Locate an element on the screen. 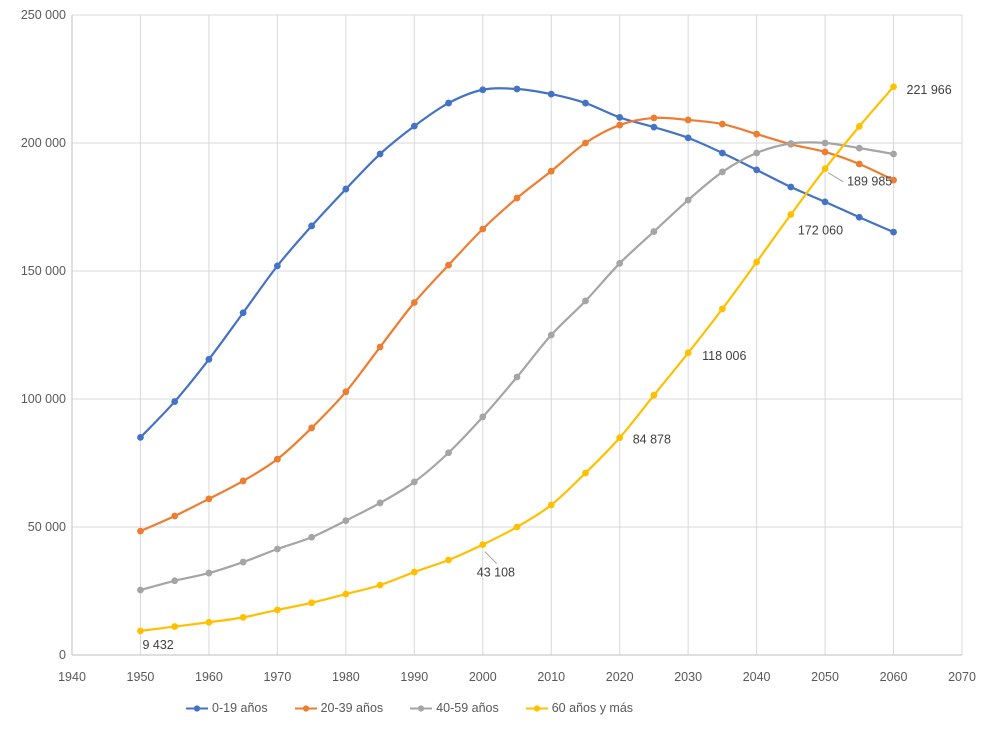 Image resolution: width=992 pixels, height=737 pixels. x-tick-label: 1940 is located at coordinates (72, 677).